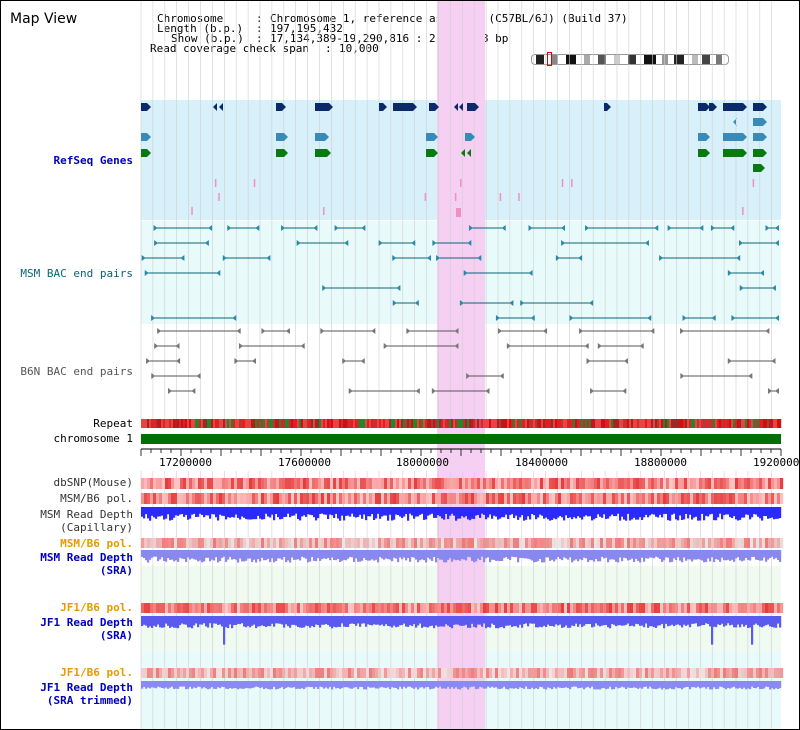 The height and width of the screenshot is (730, 800). I want to click on msm-bac-label: MSM BAC end pairs, so click(76, 273).